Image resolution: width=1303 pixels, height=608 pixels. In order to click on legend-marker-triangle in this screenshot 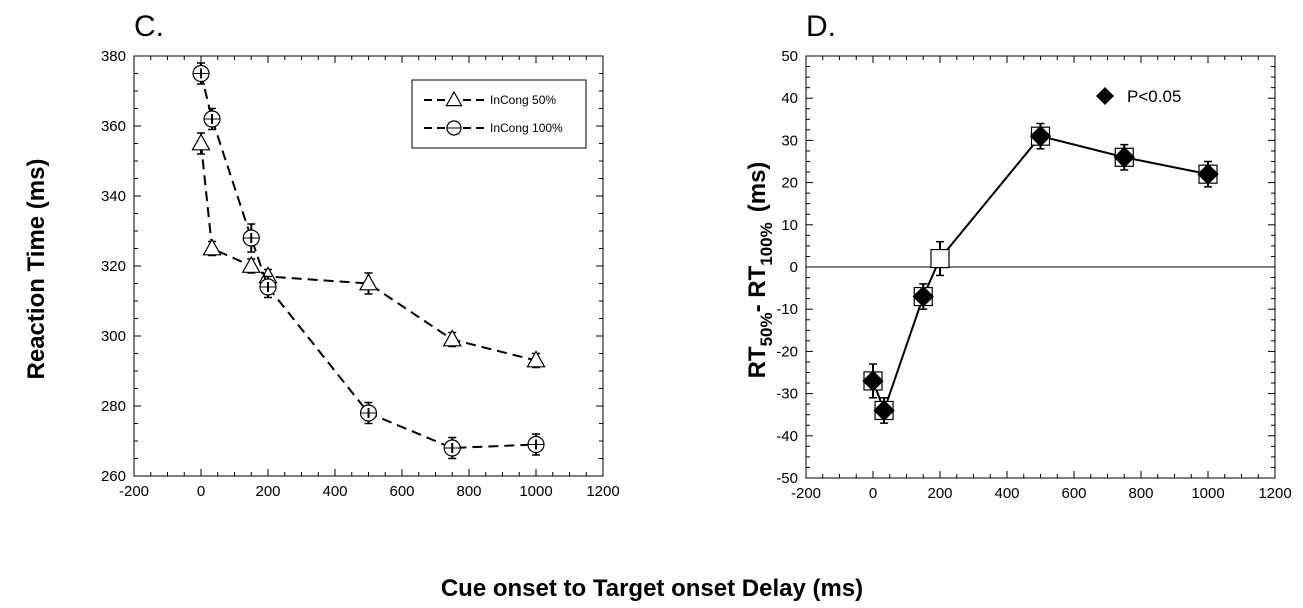, I will do `click(454, 98)`.